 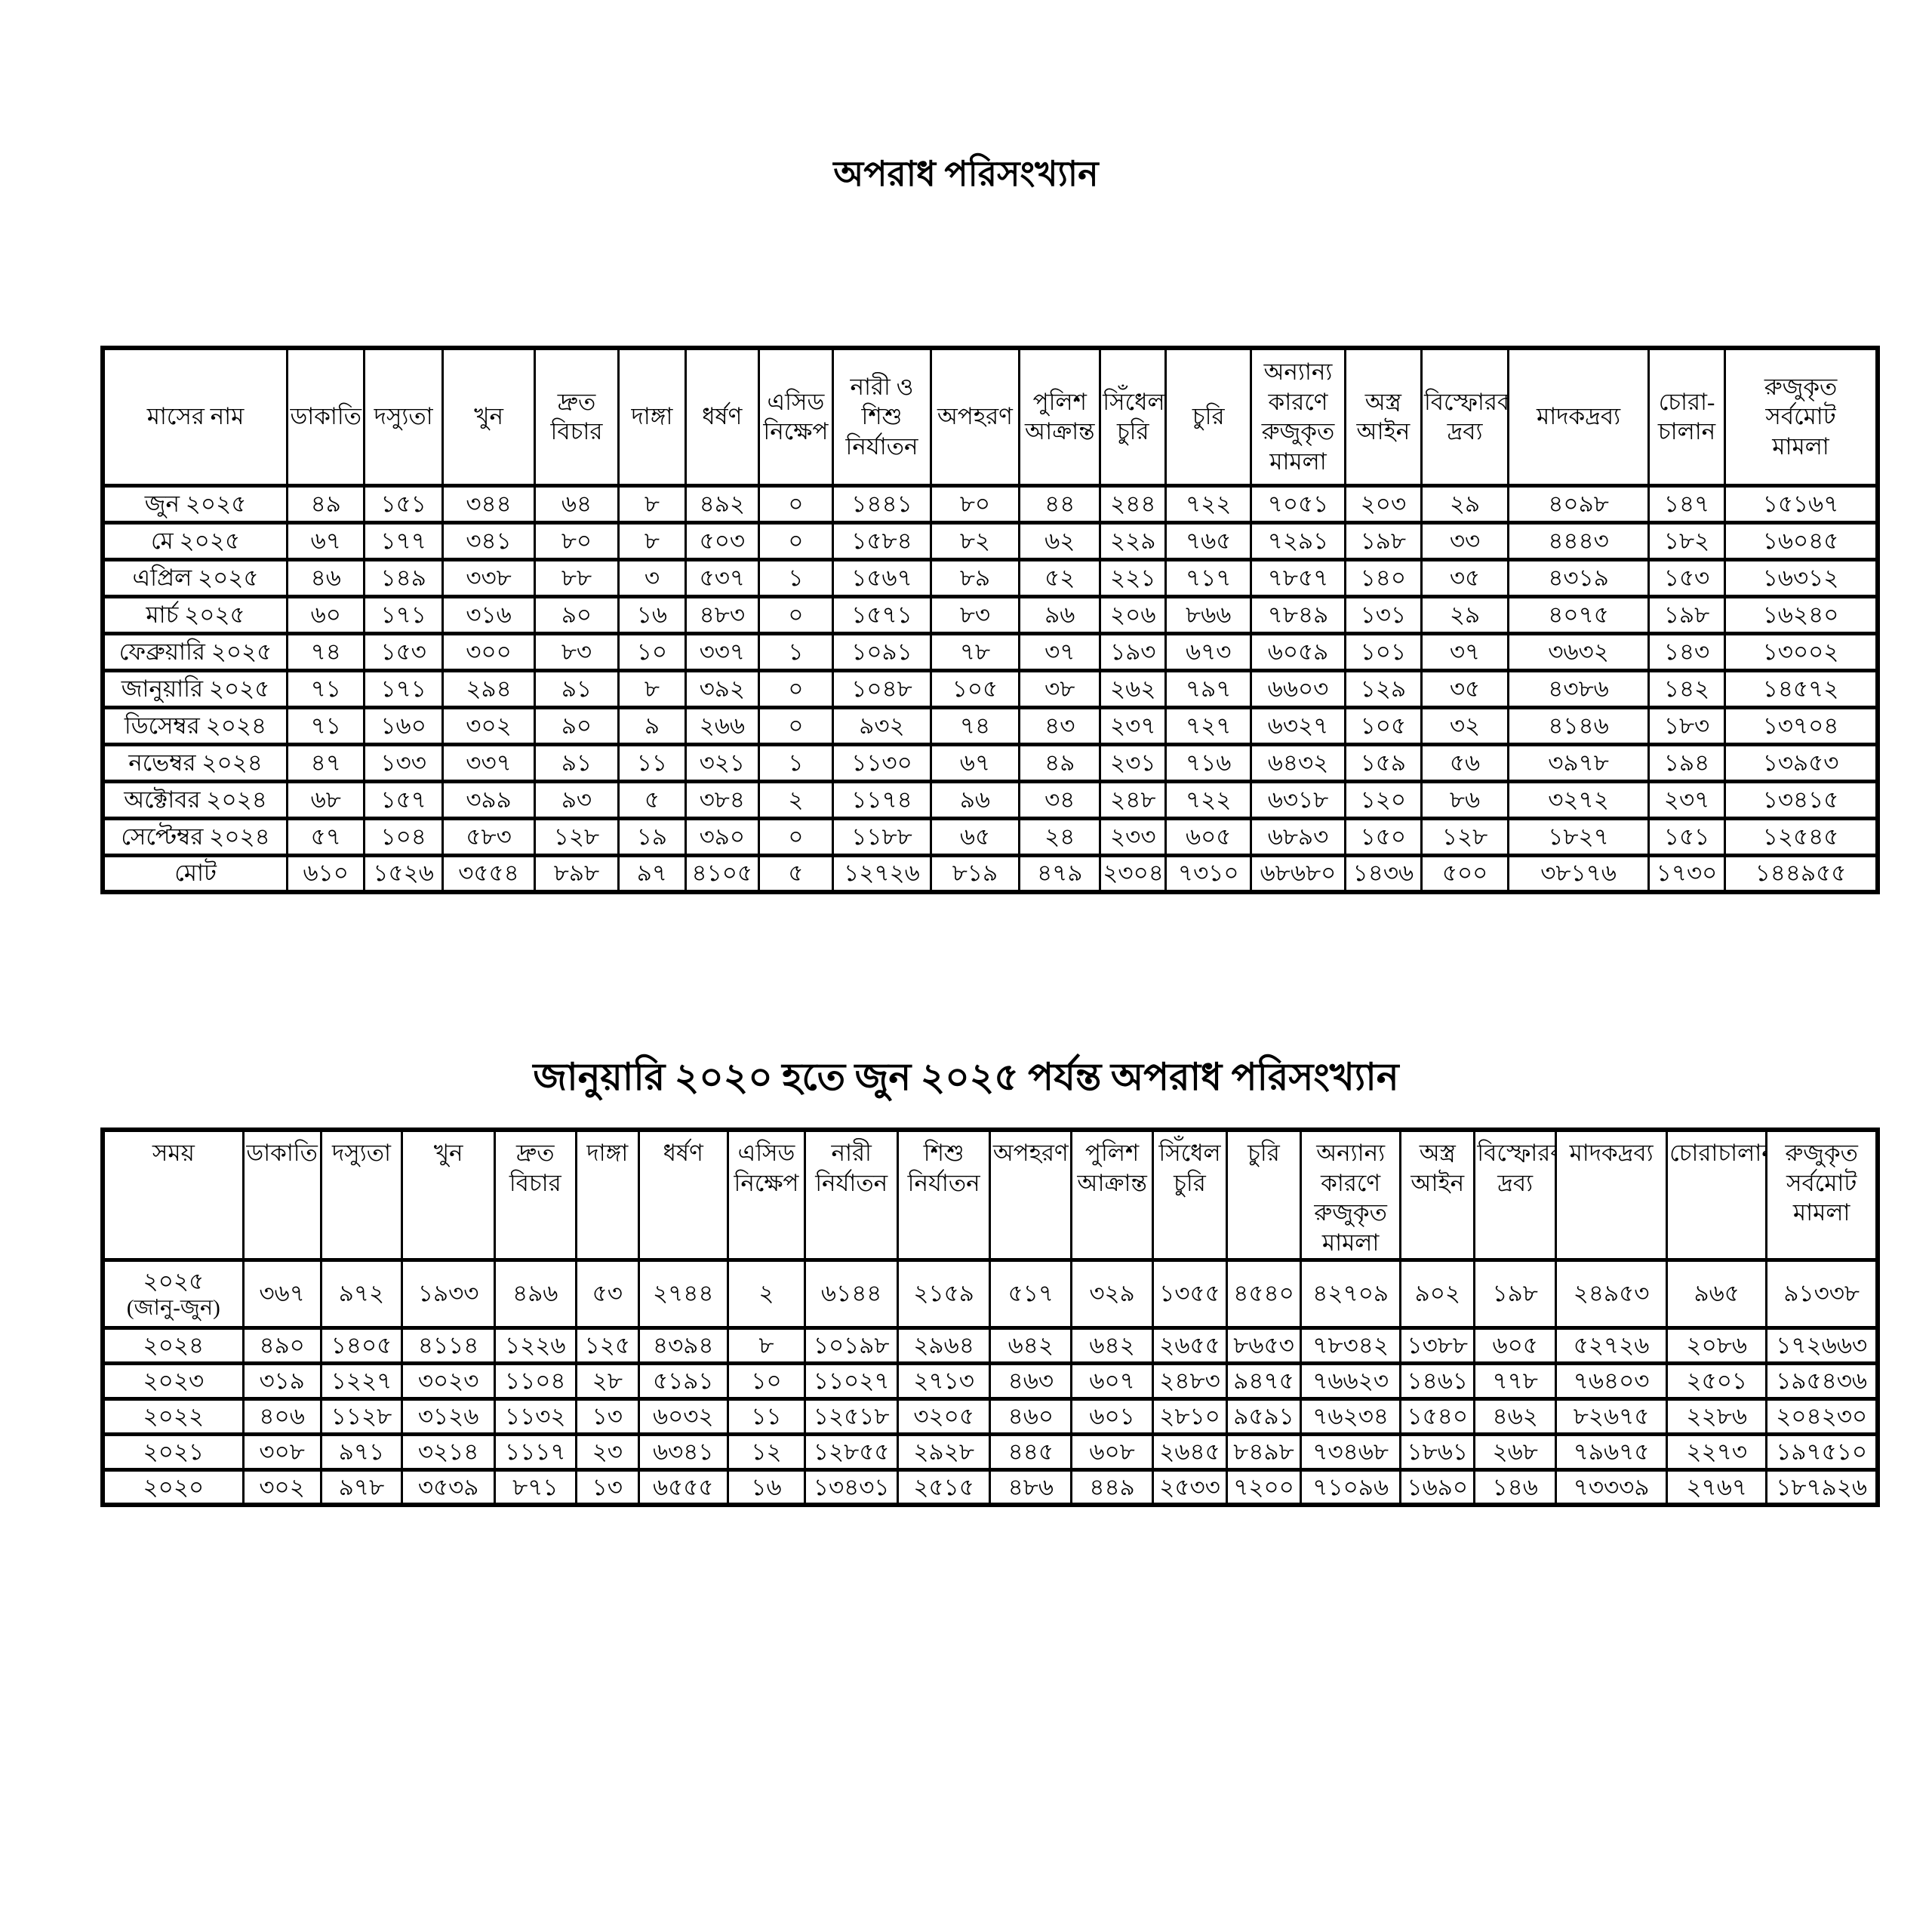 What do you see at coordinates (1687, 725) in the screenshot?
I see `data-cell: ১৮৩` at bounding box center [1687, 725].